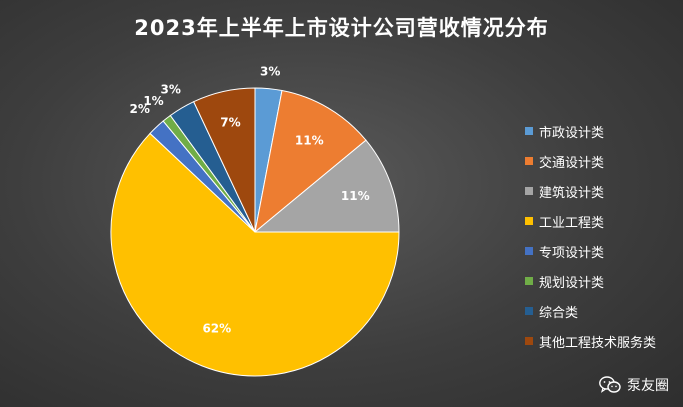  Describe the element at coordinates (270, 71) in the screenshot. I see `data-label-1: 3%` at that location.